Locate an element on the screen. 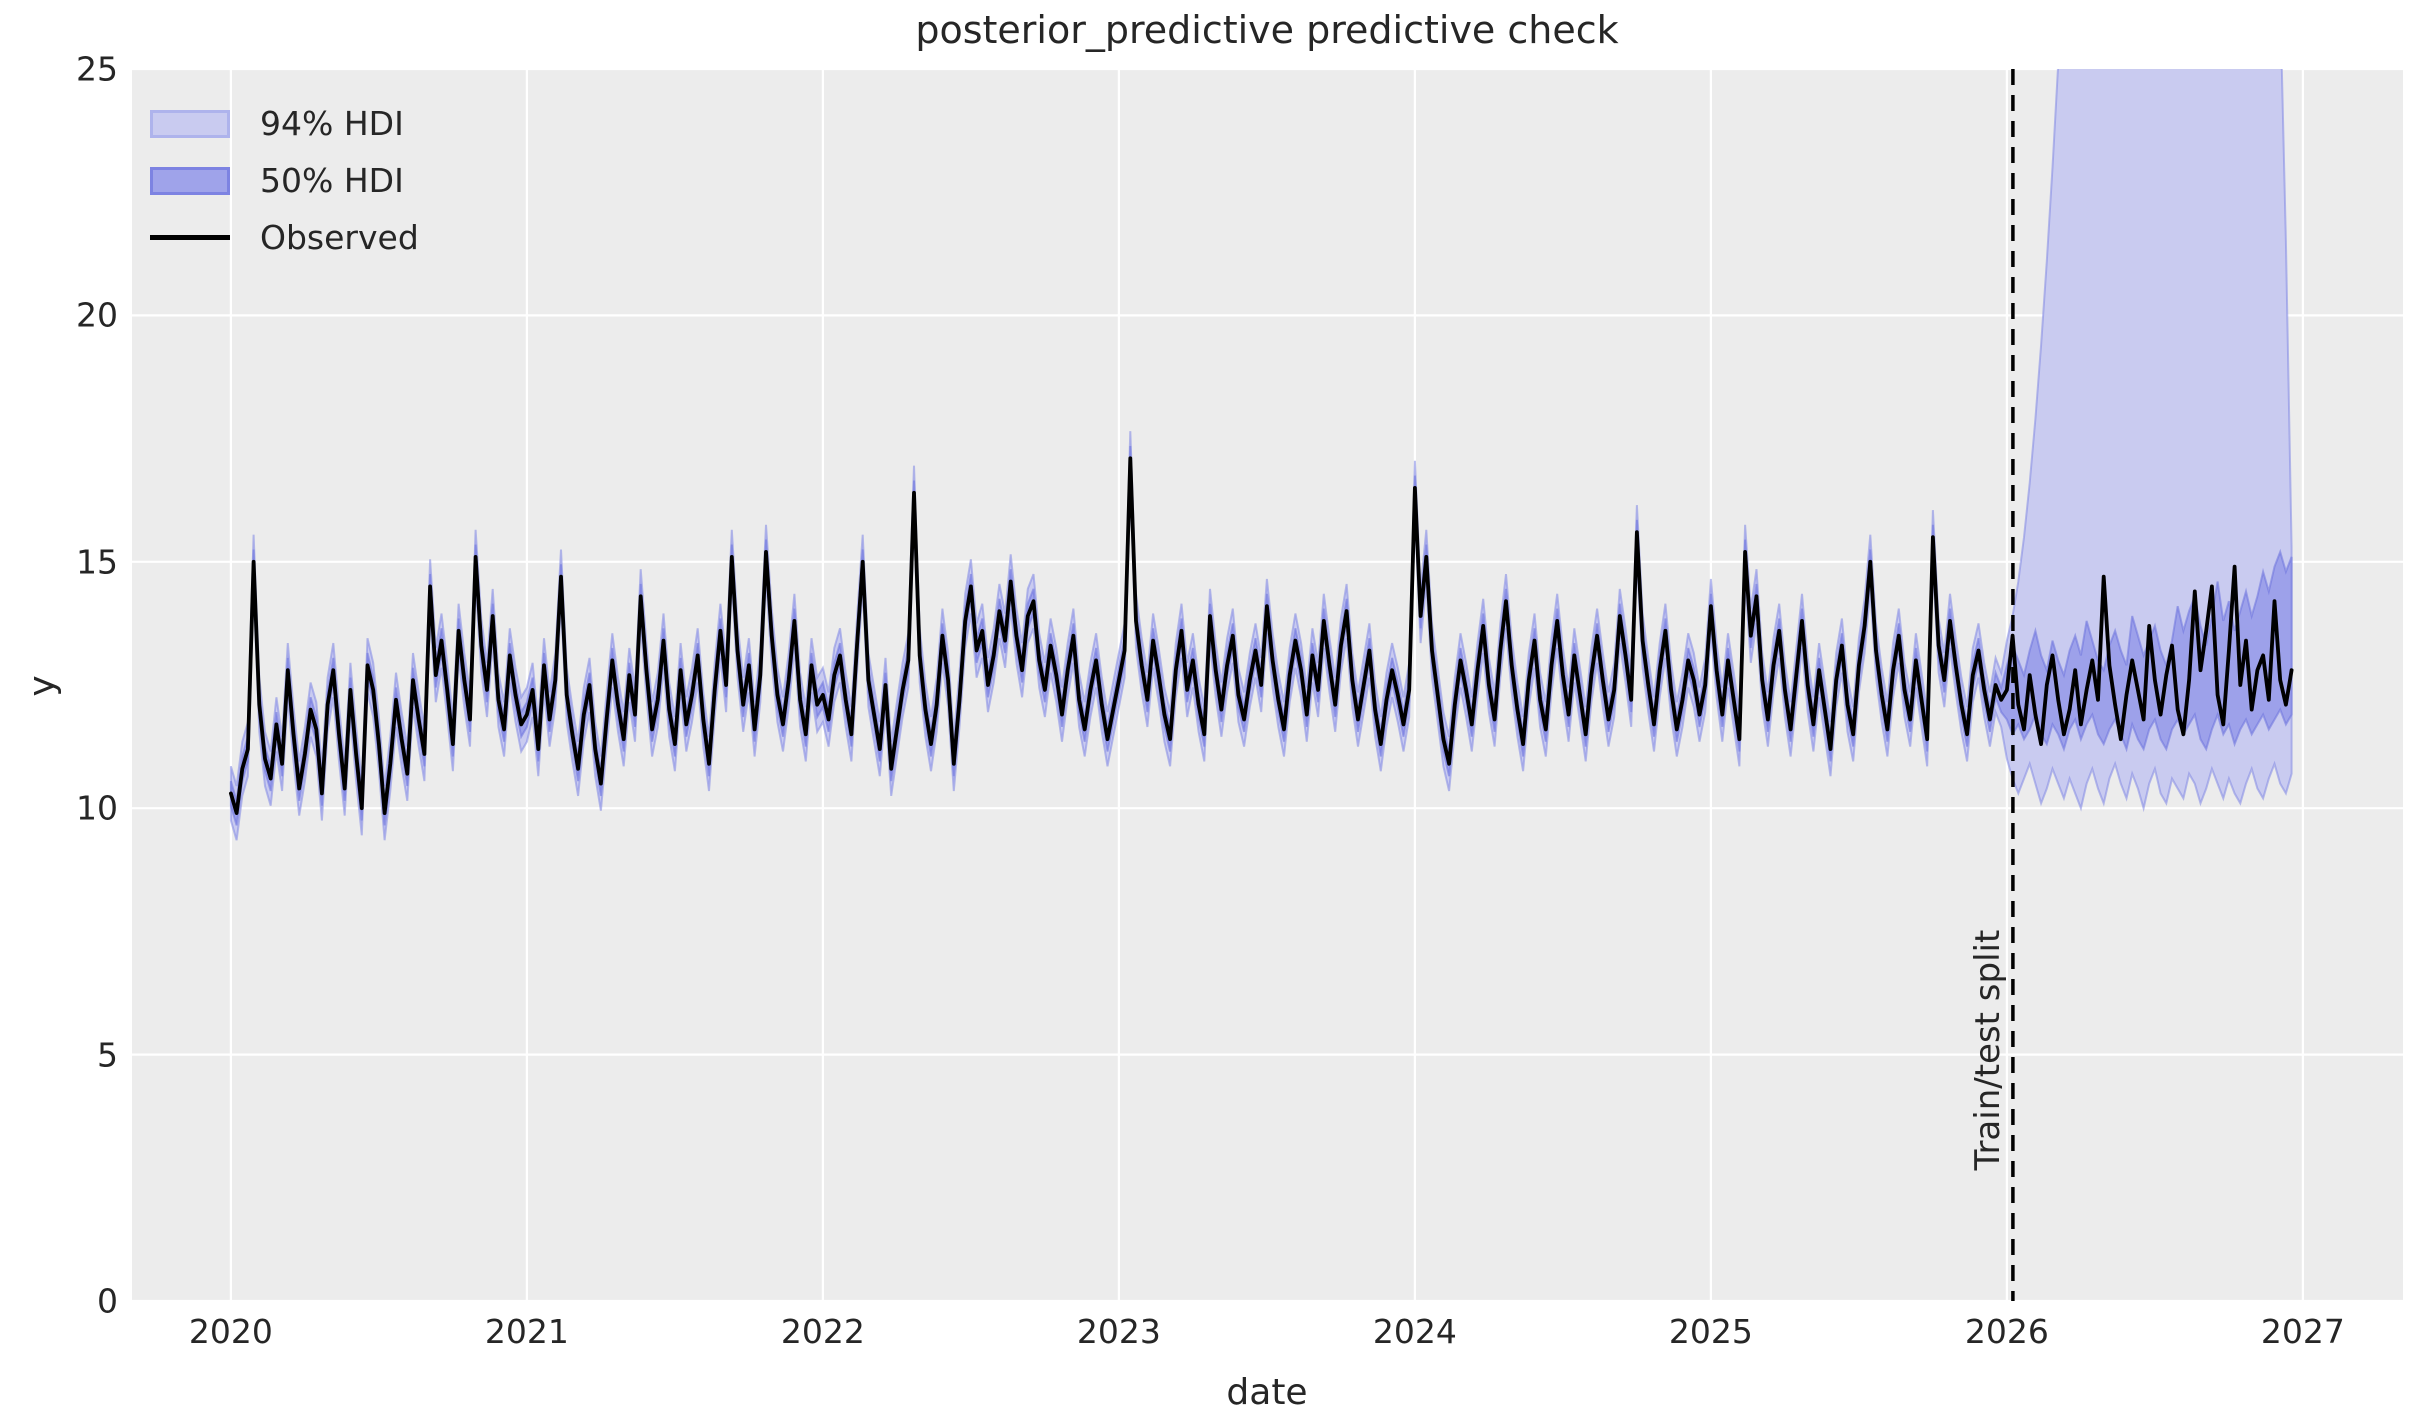 The width and height of the screenshot is (2423, 1423). x-tick-label: 2025 is located at coordinates (1710, 1331).